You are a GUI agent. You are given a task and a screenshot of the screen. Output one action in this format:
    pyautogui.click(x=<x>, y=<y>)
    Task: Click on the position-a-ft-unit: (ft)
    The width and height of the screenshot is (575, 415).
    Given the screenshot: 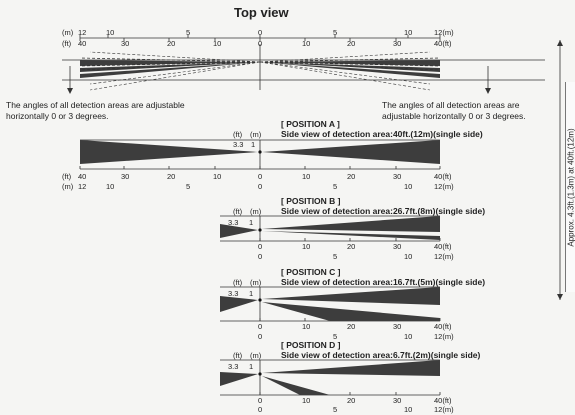 What is the action you would take?
    pyautogui.click(x=238, y=134)
    